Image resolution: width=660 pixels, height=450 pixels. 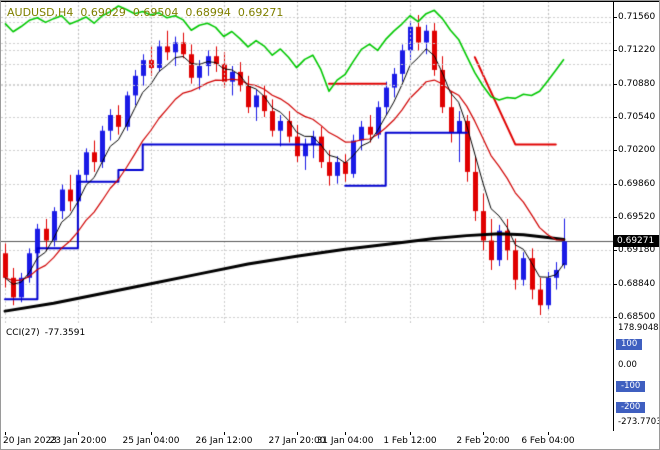 What do you see at coordinates (330, 1) in the screenshot?
I see `cci-timeaxis-separator` at bounding box center [330, 1].